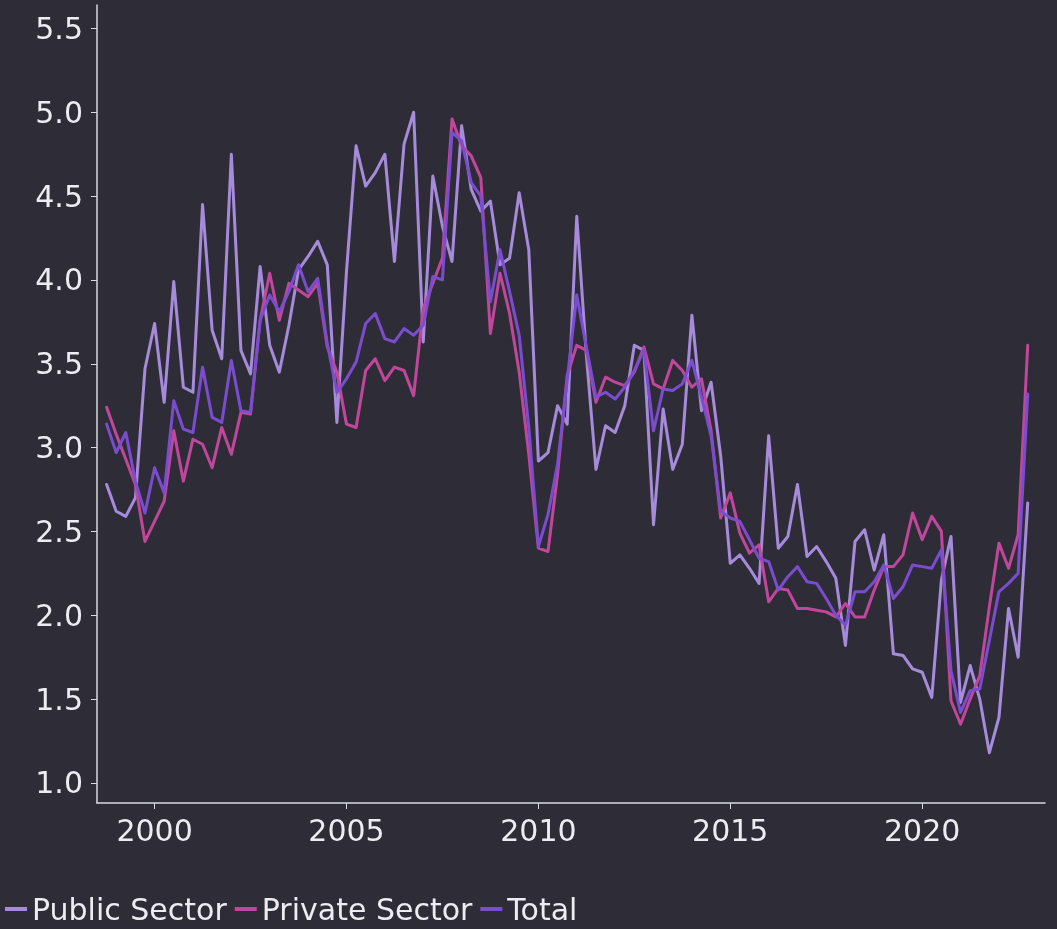 This screenshot has width=1057, height=929. I want to click on x-tick-label: 2005, so click(346, 830).